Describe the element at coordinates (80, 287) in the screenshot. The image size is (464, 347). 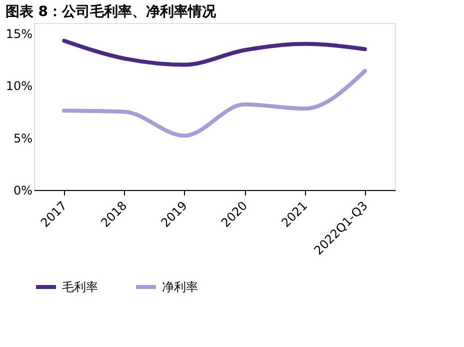
I see `legend-label: 毛利率` at that location.